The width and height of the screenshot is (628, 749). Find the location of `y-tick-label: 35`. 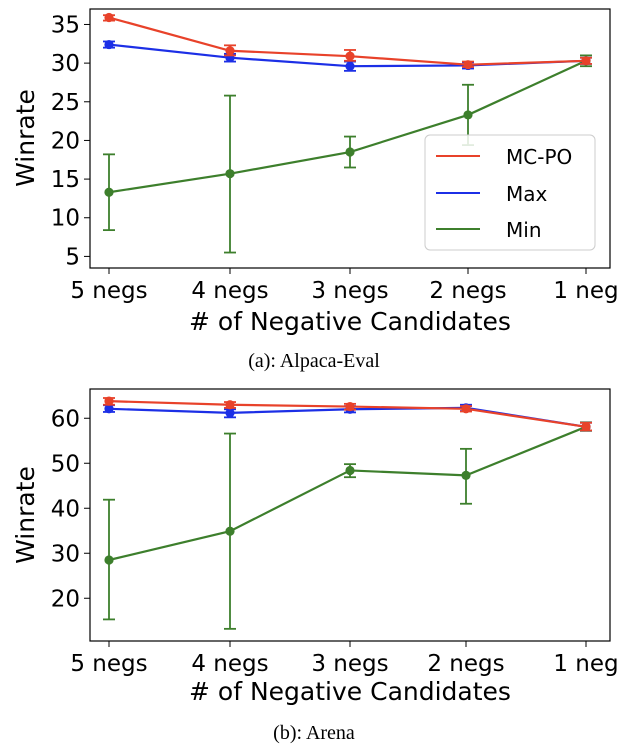

y-tick-label: 35 is located at coordinates (65, 25).